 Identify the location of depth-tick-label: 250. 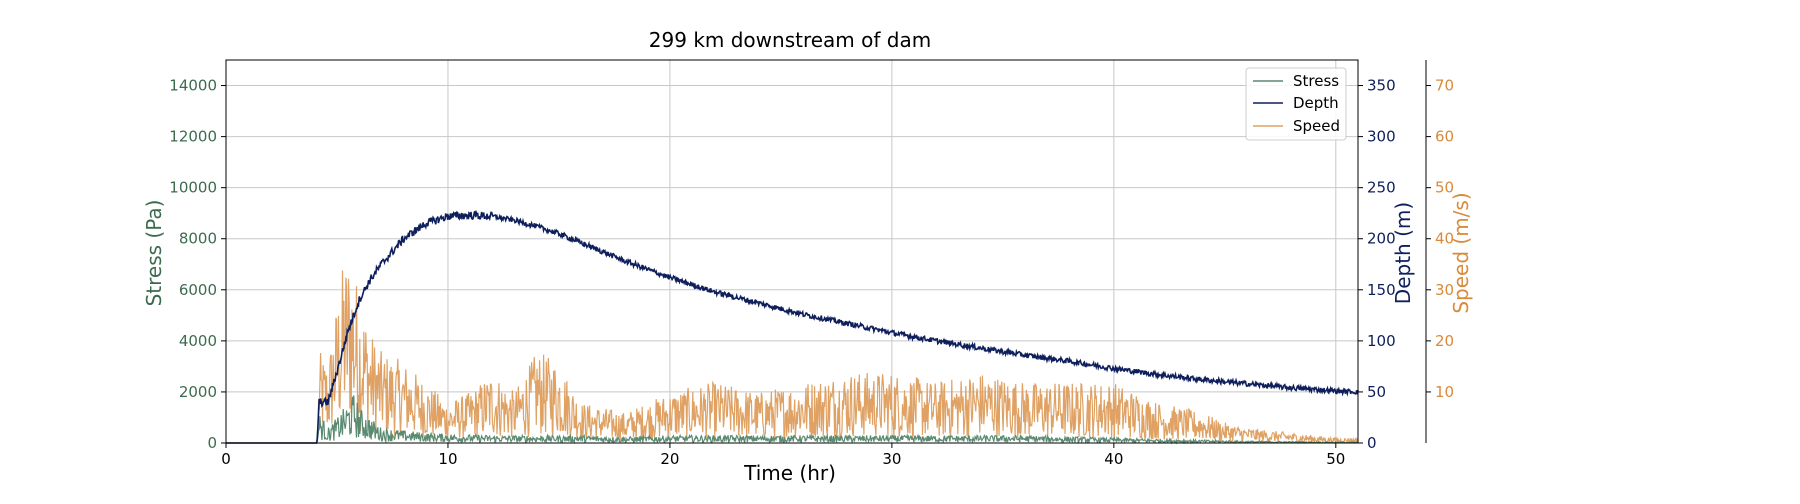
(1381, 188).